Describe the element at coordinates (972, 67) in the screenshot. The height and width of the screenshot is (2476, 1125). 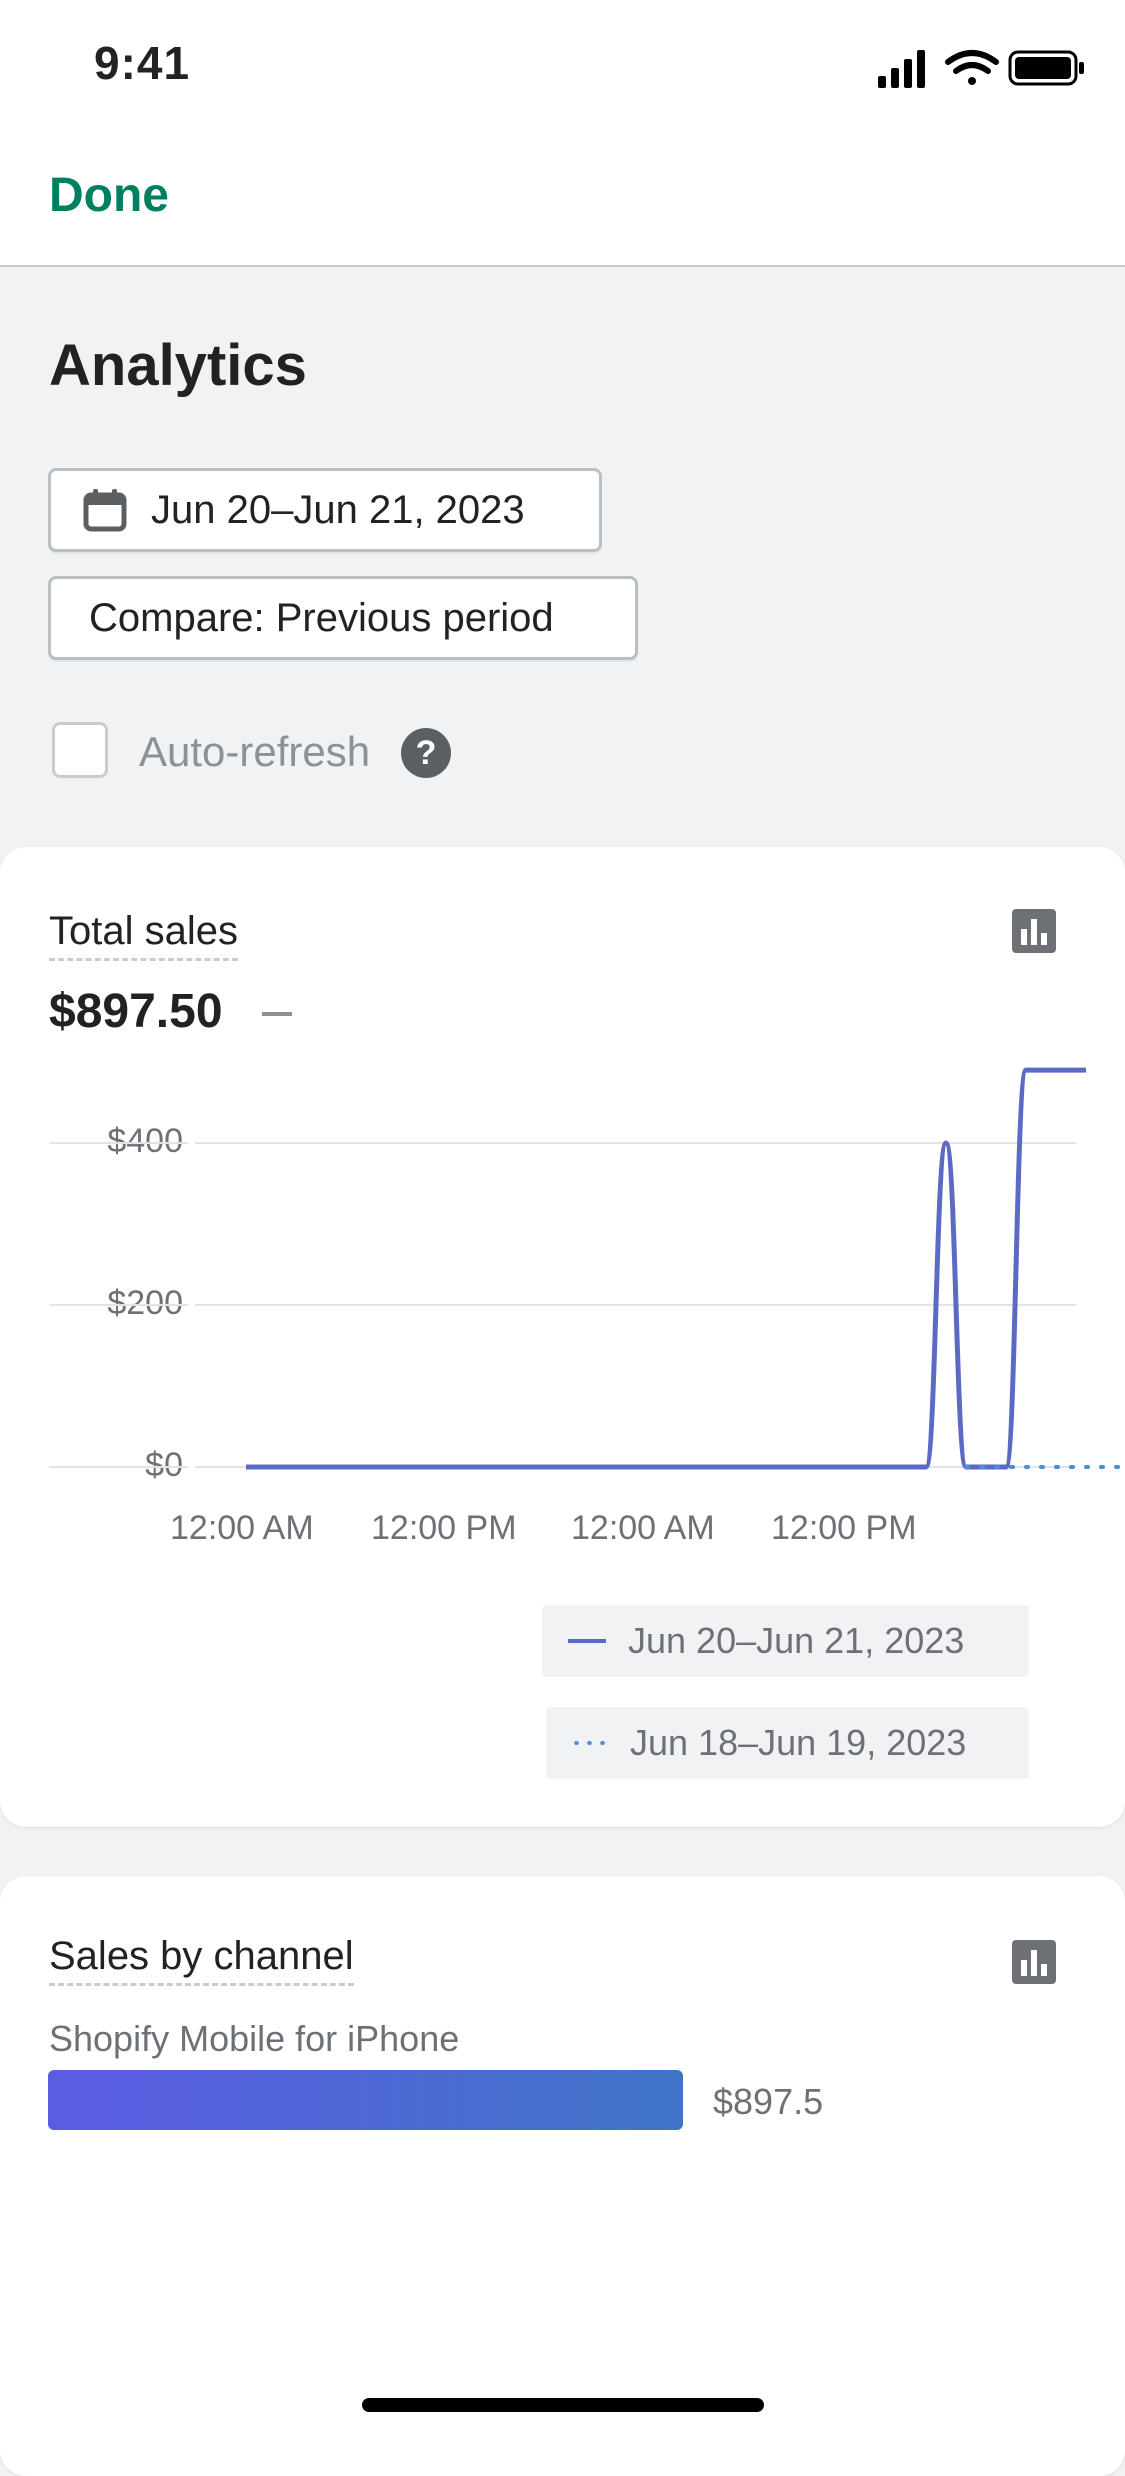
I see `wifi-icon` at that location.